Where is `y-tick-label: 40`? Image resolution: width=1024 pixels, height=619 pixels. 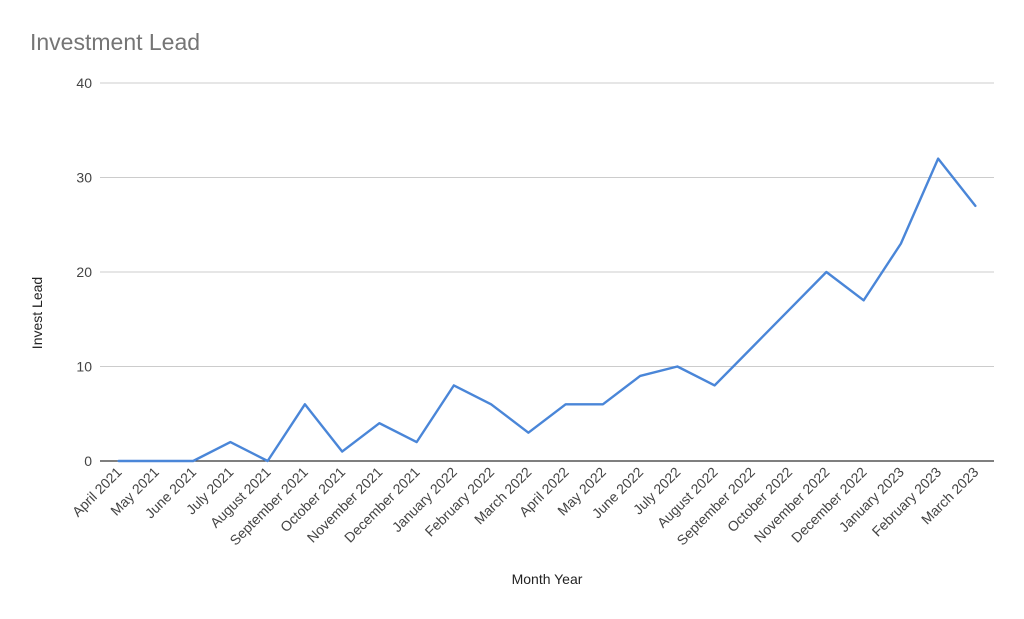
y-tick-label: 40 is located at coordinates (84, 83).